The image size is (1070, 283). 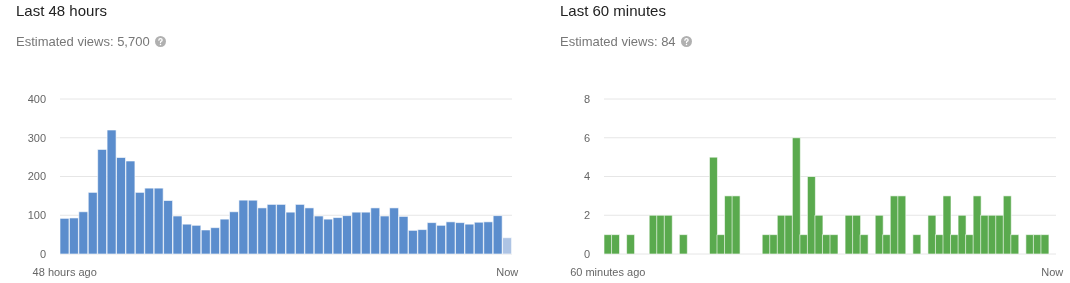 What do you see at coordinates (586, 137) in the screenshot?
I see `y-tick-label: 6` at bounding box center [586, 137].